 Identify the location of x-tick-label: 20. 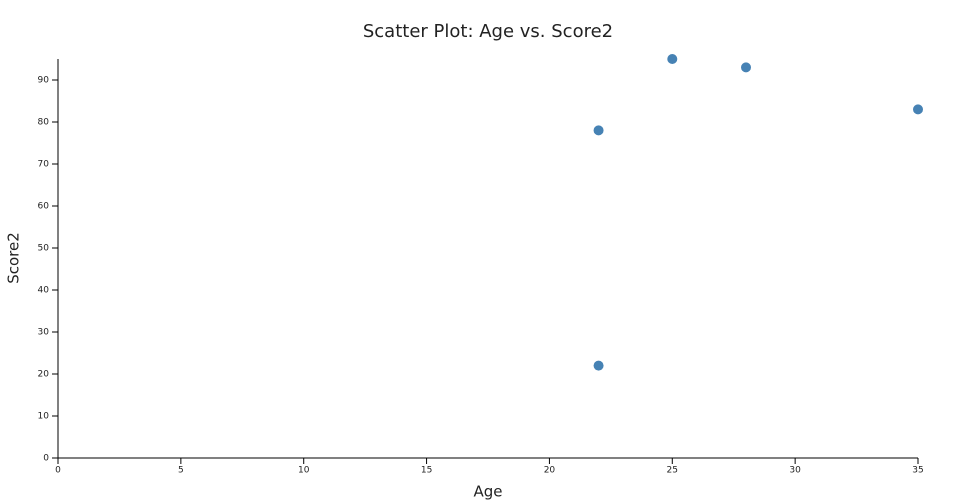
(550, 471).